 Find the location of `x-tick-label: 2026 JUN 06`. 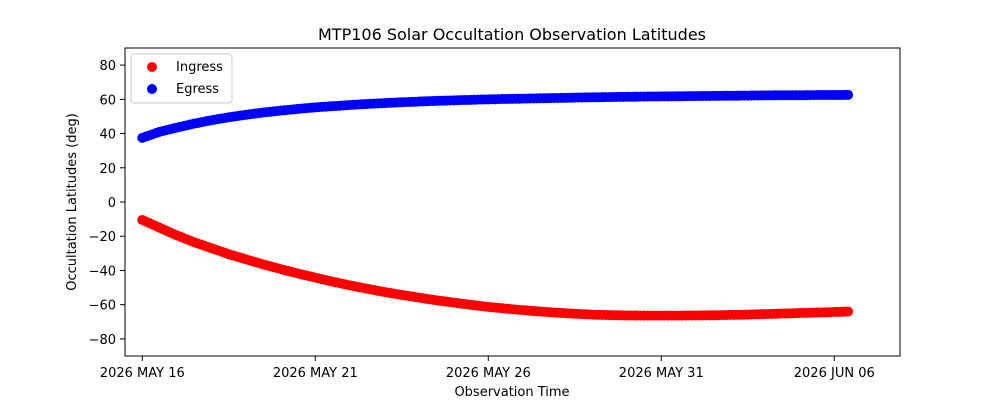

x-tick-label: 2026 JUN 06 is located at coordinates (834, 373).